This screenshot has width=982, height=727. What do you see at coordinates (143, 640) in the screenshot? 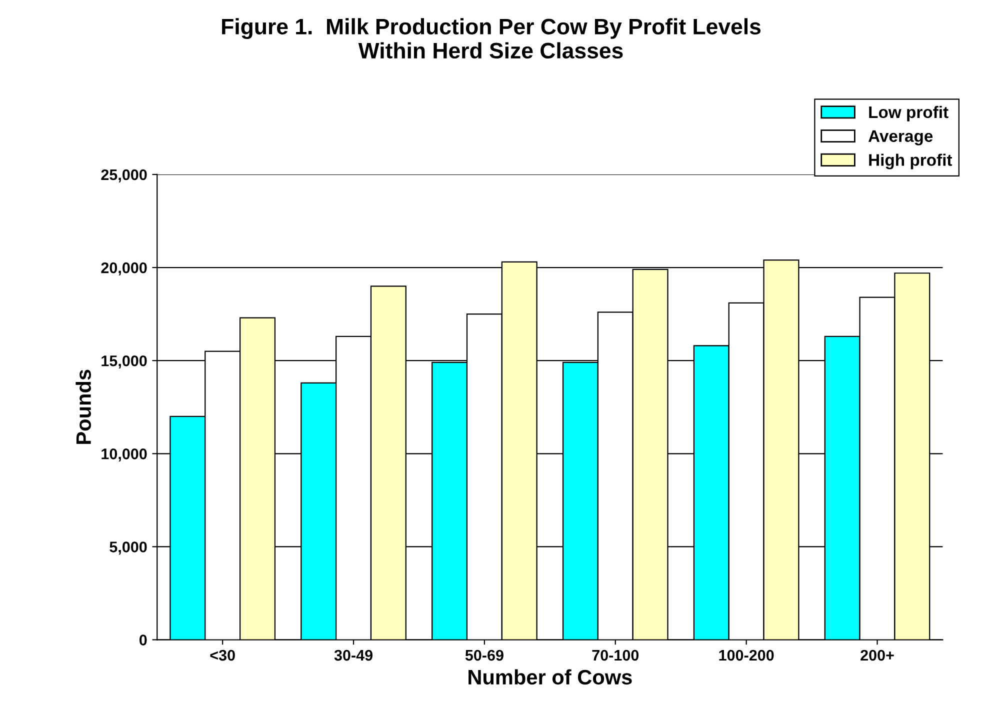
I see `y-tick-label: 0` at bounding box center [143, 640].